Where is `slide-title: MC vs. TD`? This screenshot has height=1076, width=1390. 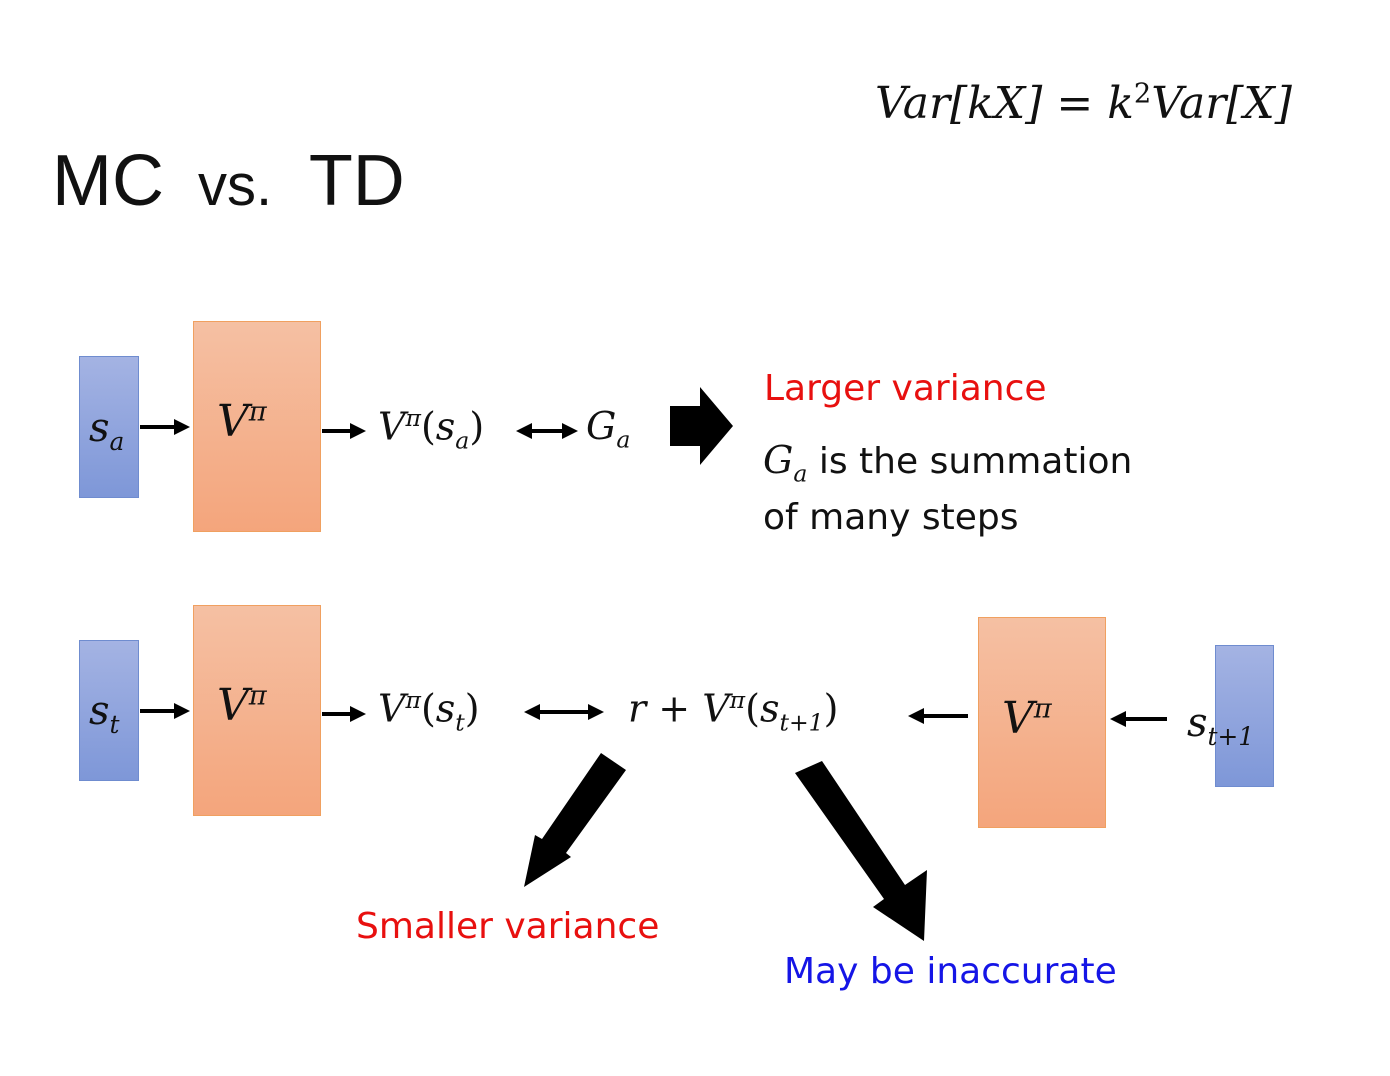
slide-title: MC vs. TD is located at coordinates (228, 181).